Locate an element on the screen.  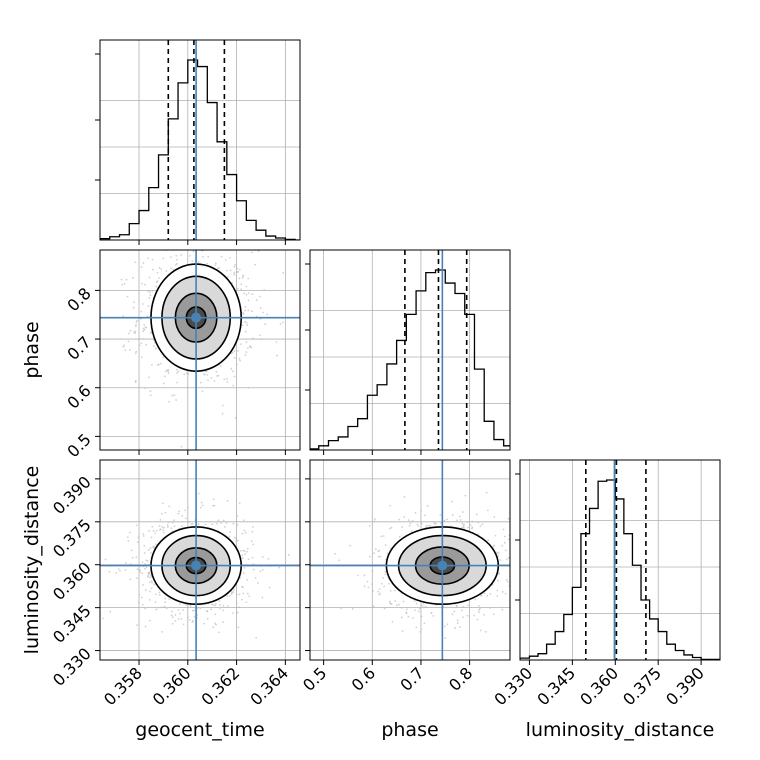
x-axis-label-geocent-time: geocent_time is located at coordinates (199, 730).